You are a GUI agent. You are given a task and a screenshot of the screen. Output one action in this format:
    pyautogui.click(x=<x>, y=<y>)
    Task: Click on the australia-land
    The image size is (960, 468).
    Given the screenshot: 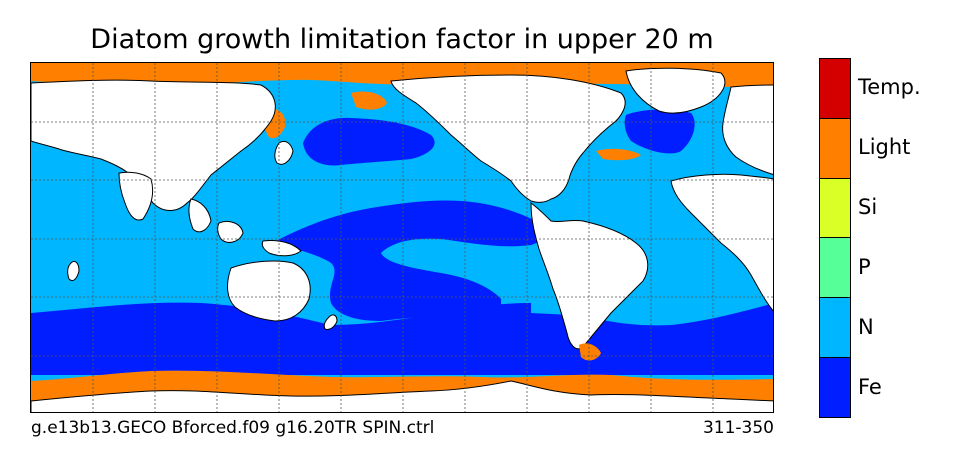 What is the action you would take?
    pyautogui.click(x=269, y=291)
    